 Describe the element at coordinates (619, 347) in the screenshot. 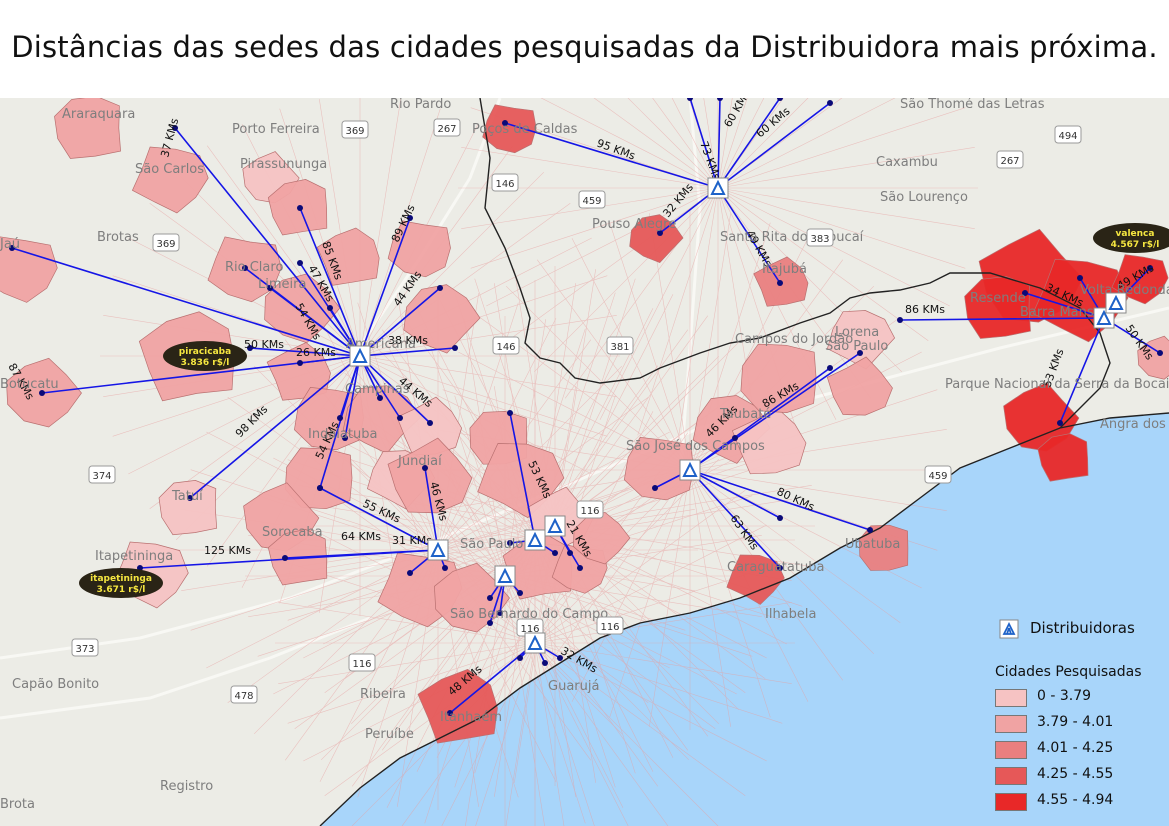

I see `road-shield-number: 381` at that location.